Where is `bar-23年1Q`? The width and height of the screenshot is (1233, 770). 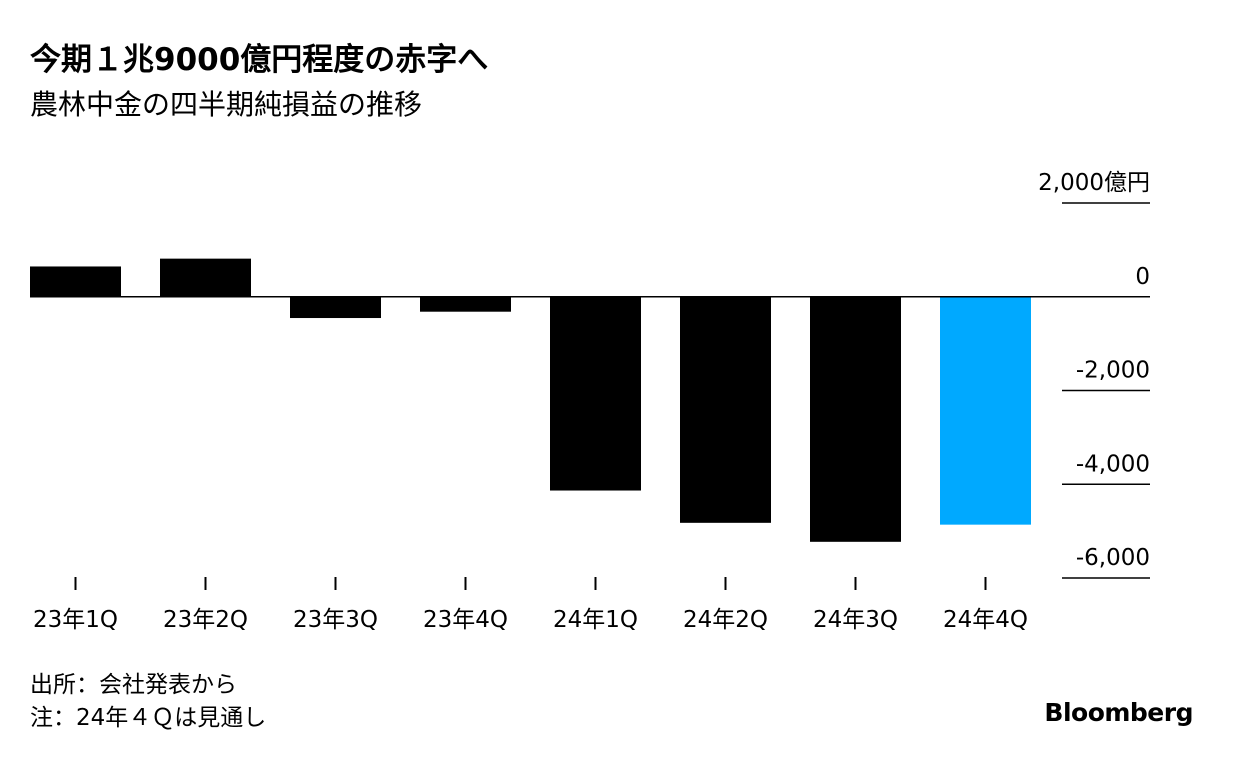
bar-23年1Q is located at coordinates (75, 281).